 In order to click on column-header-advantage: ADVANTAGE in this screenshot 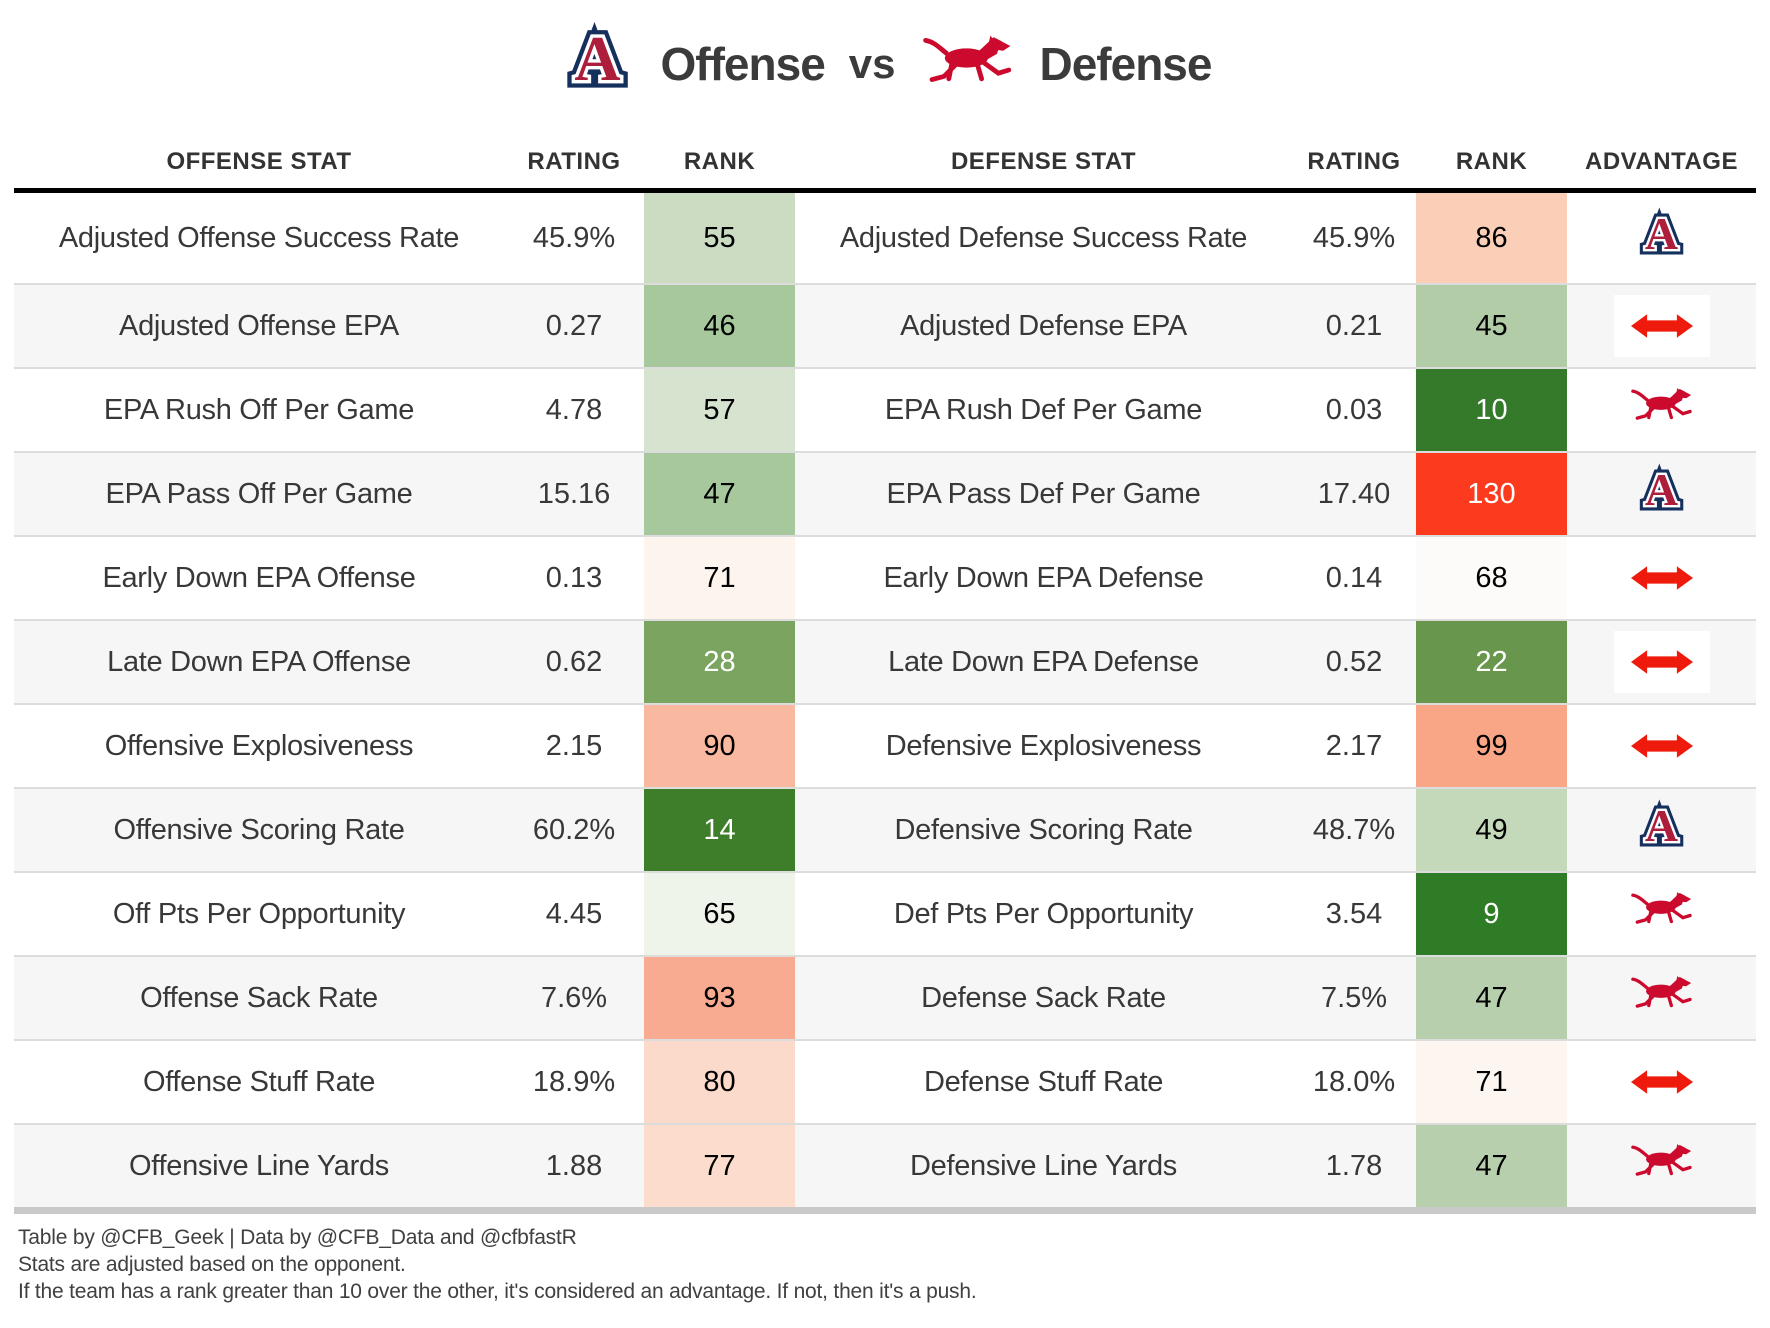, I will do `click(1661, 161)`.